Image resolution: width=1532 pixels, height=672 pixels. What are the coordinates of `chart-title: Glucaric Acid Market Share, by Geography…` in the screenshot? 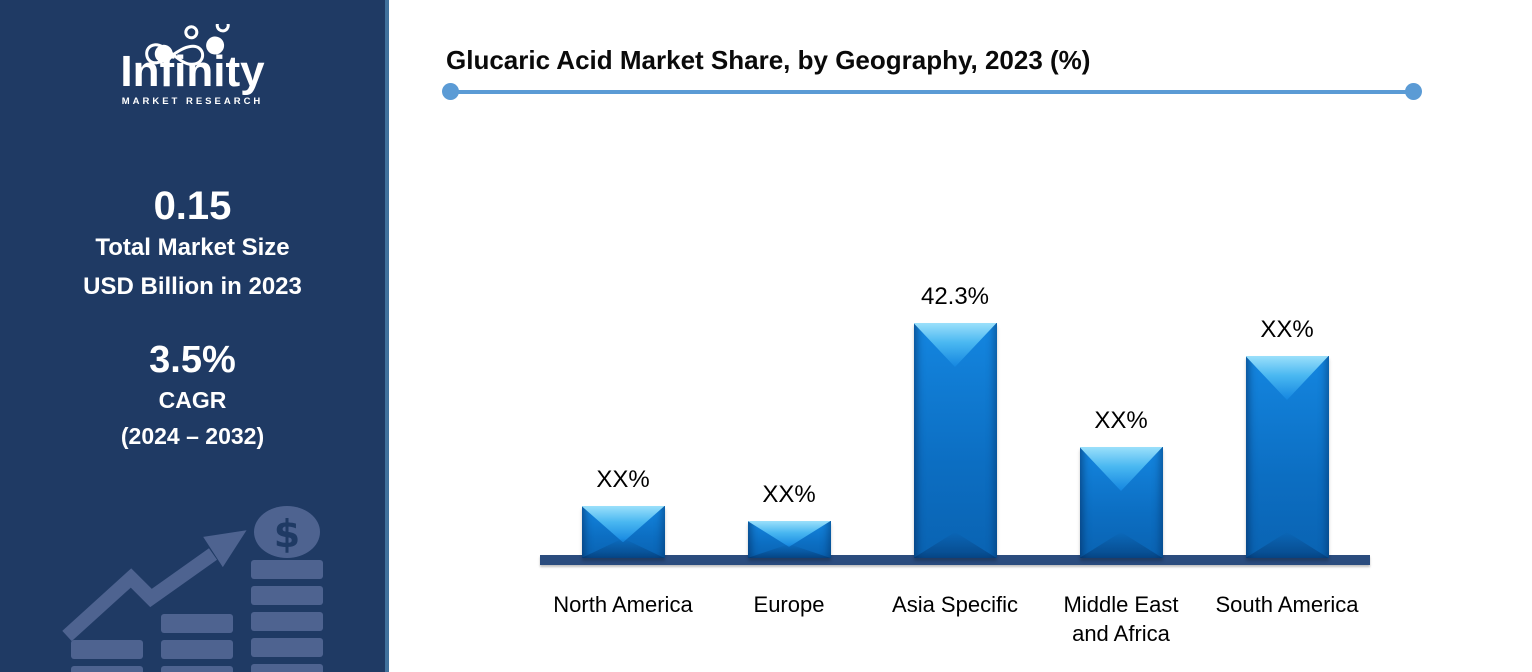 It's located at (768, 60).